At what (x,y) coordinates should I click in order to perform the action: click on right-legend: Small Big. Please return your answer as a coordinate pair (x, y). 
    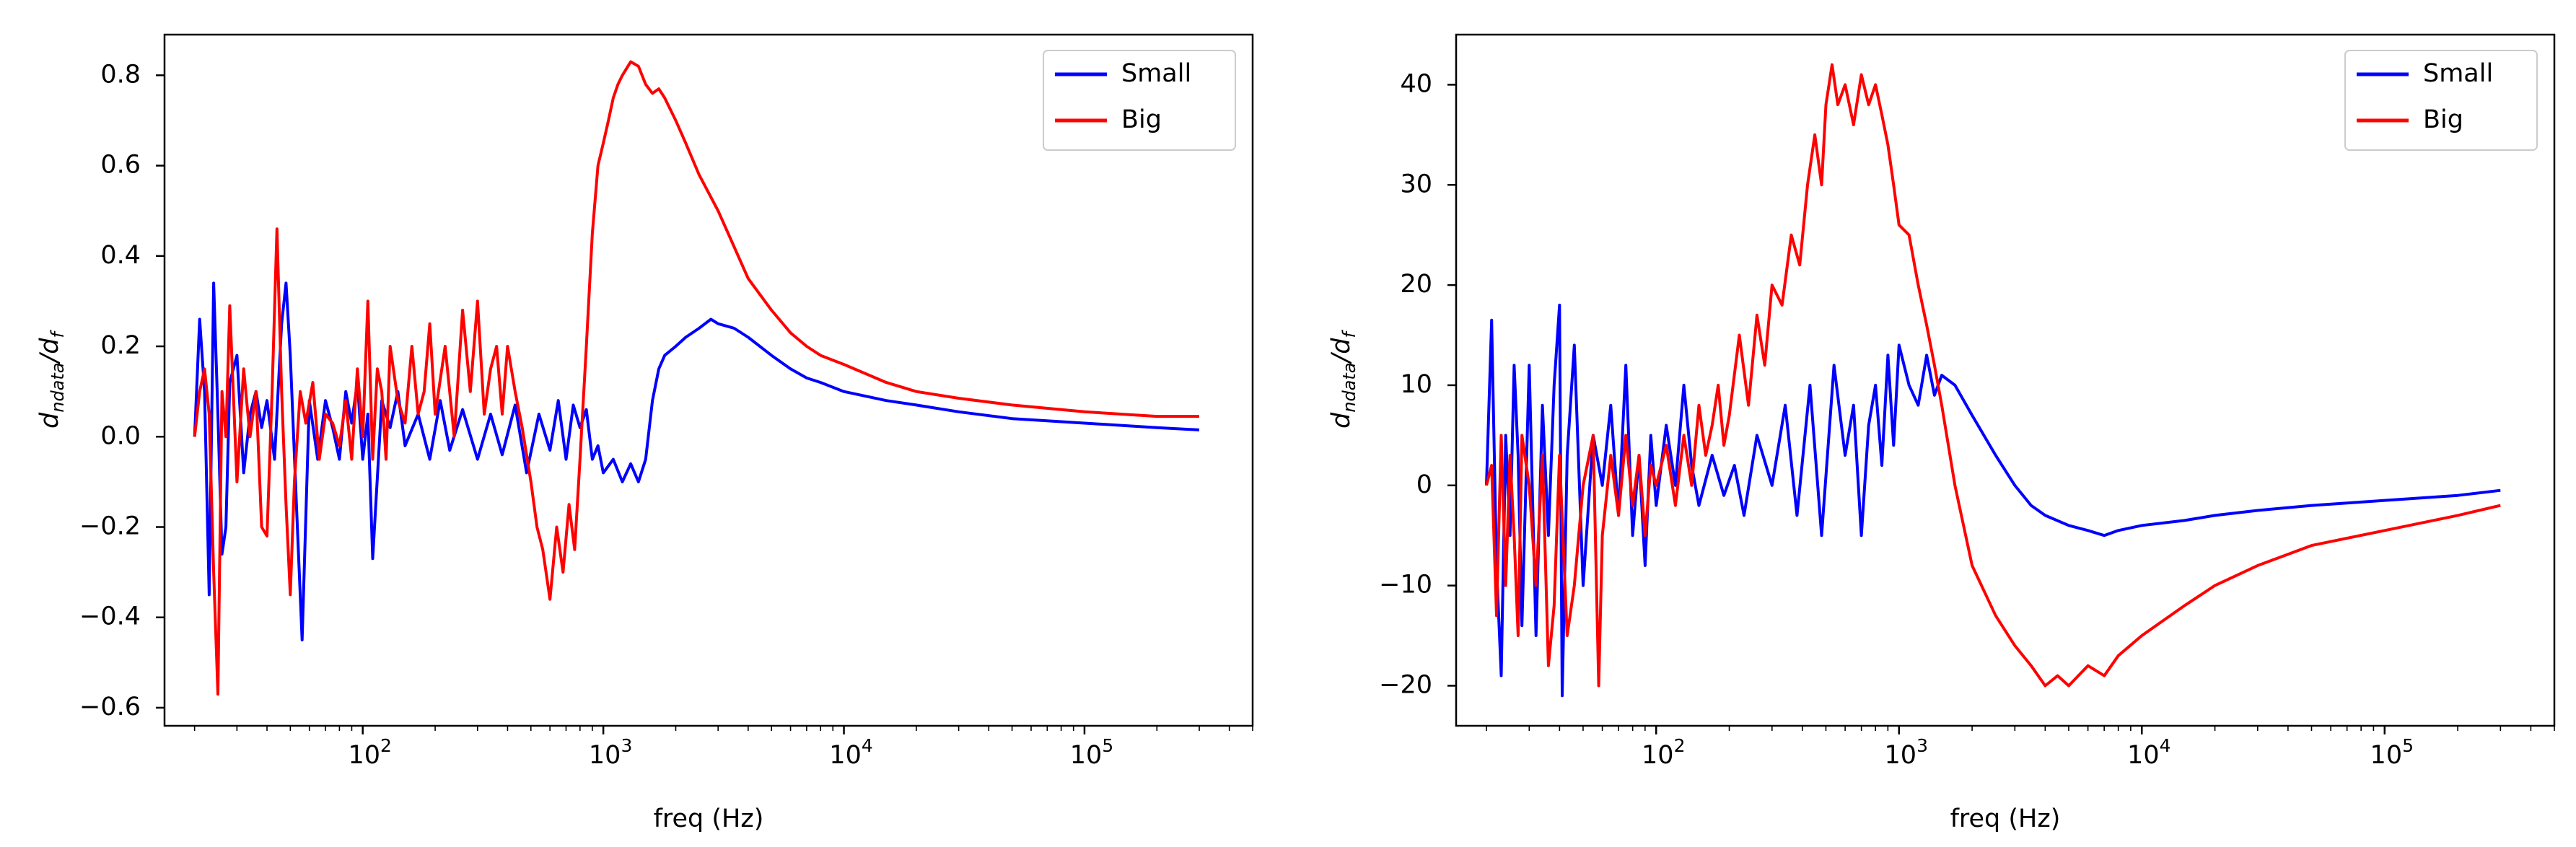
    Looking at the image, I should click on (2441, 100).